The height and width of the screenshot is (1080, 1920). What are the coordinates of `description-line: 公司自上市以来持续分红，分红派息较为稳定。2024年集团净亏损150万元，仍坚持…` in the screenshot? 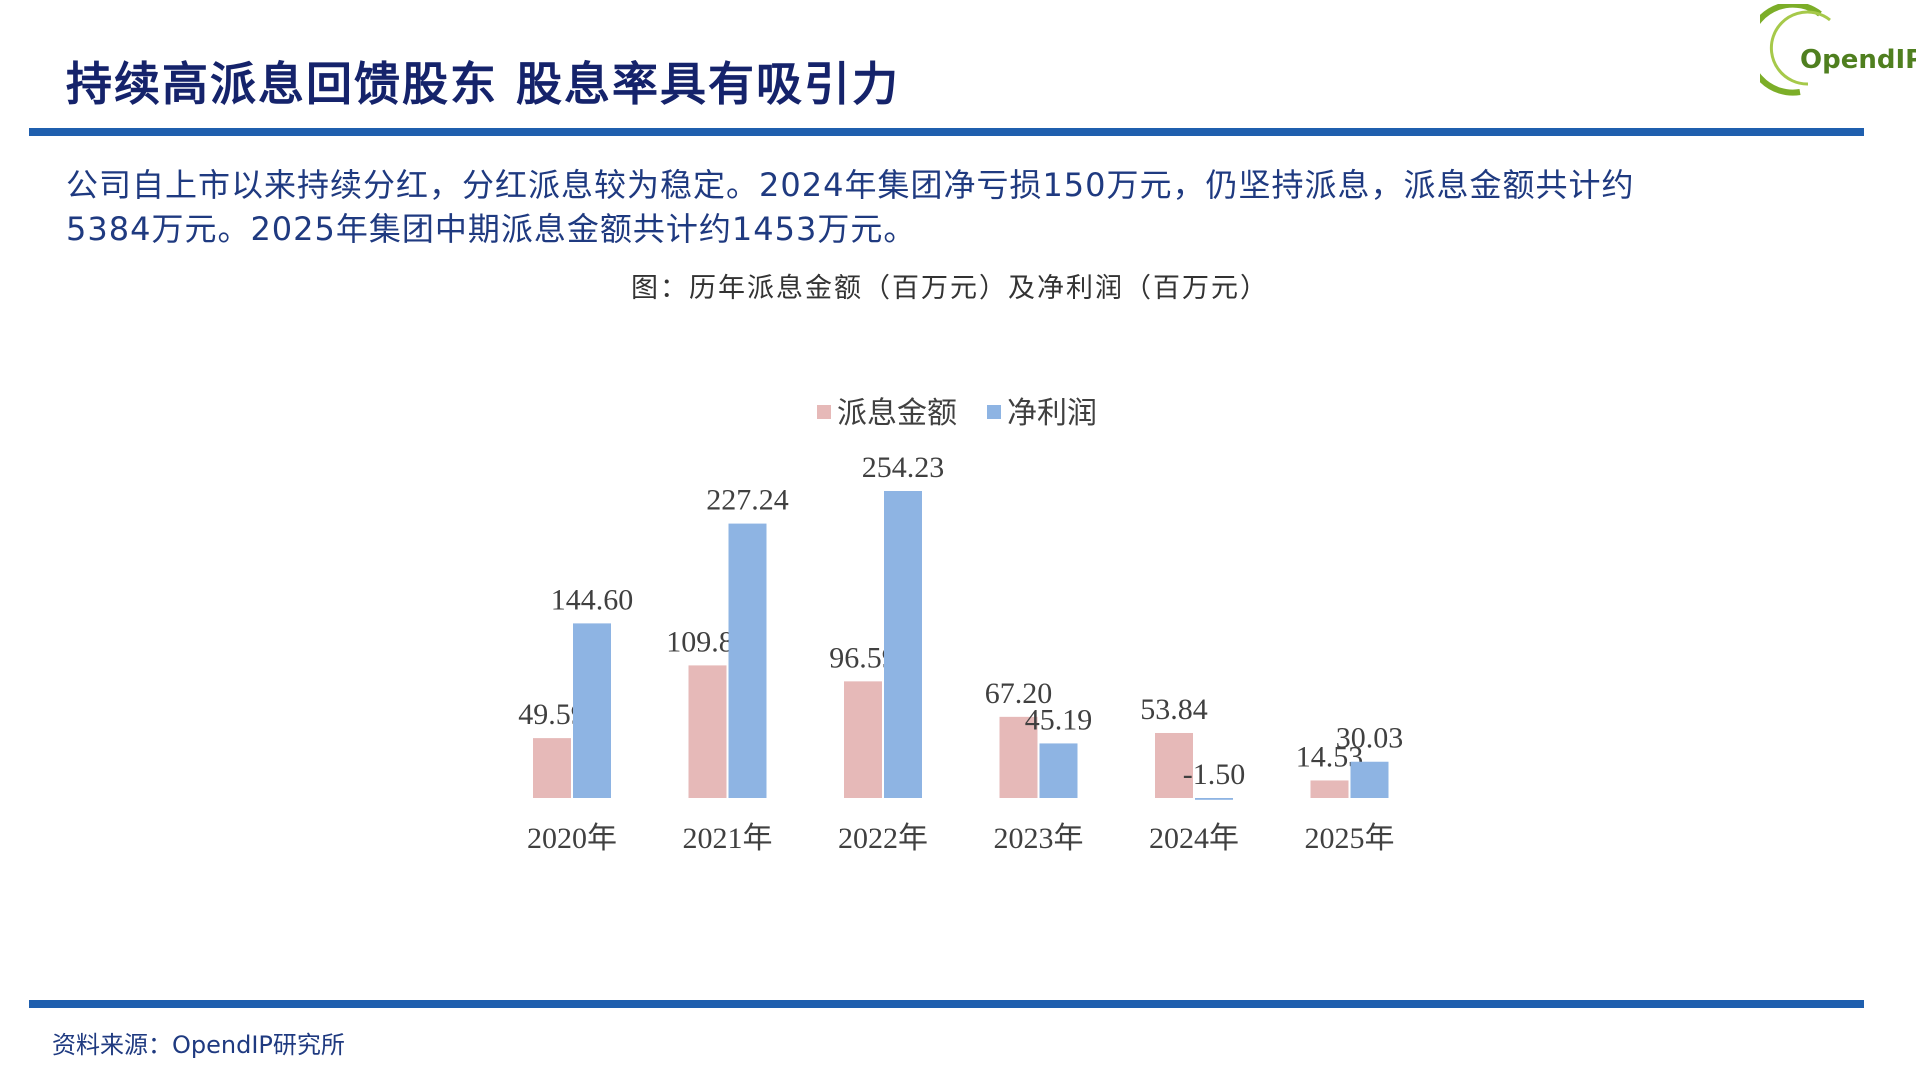 It's located at (850, 185).